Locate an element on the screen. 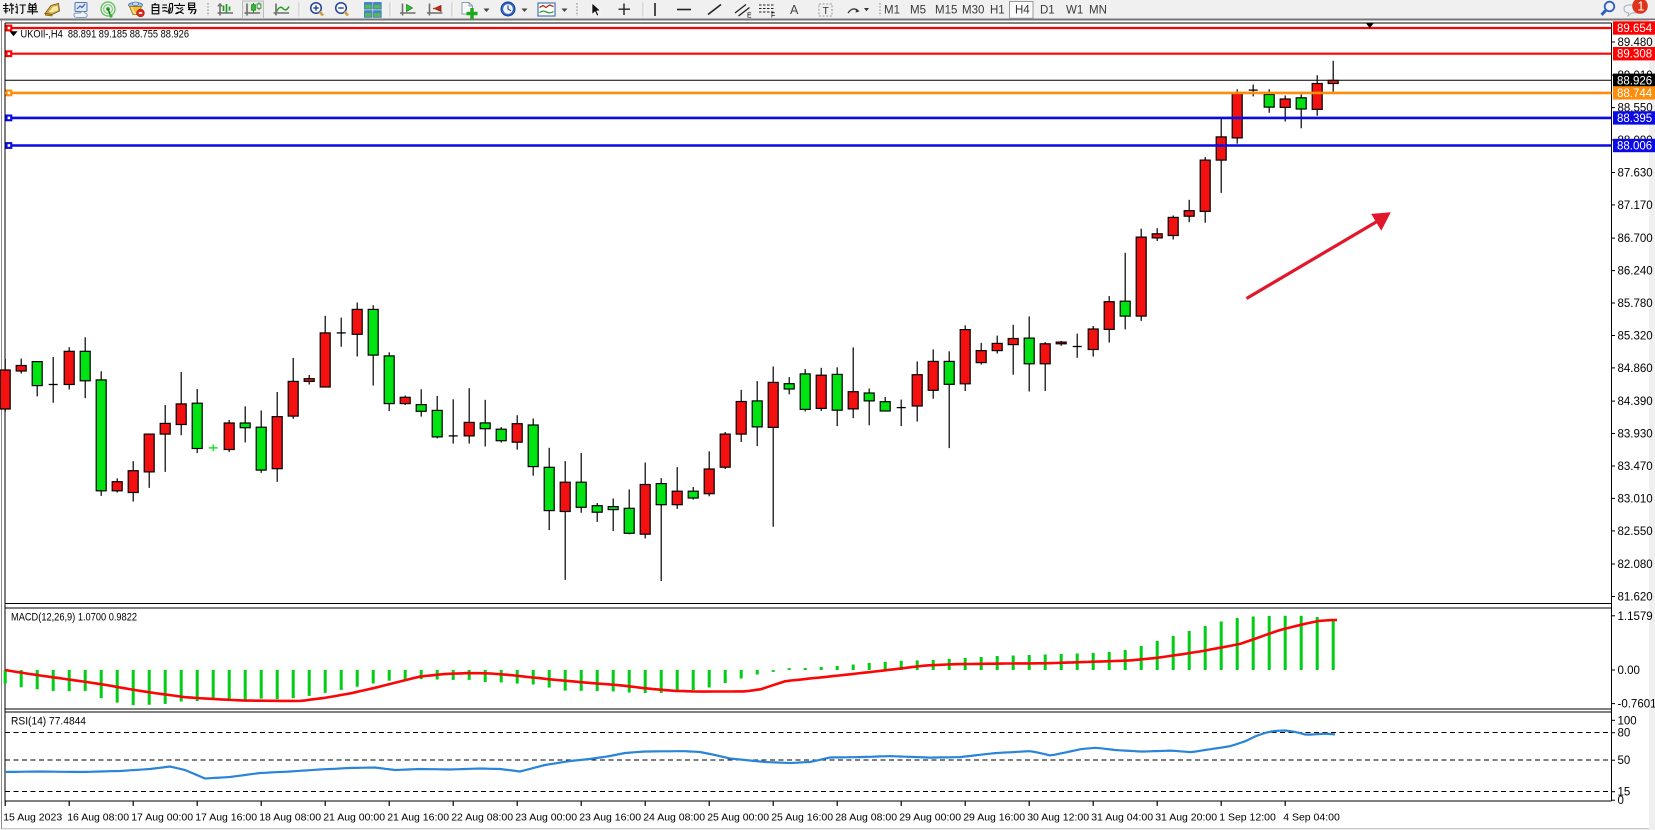 This screenshot has height=830, width=1655. svg-text: 1 is located at coordinates (1640, 7).